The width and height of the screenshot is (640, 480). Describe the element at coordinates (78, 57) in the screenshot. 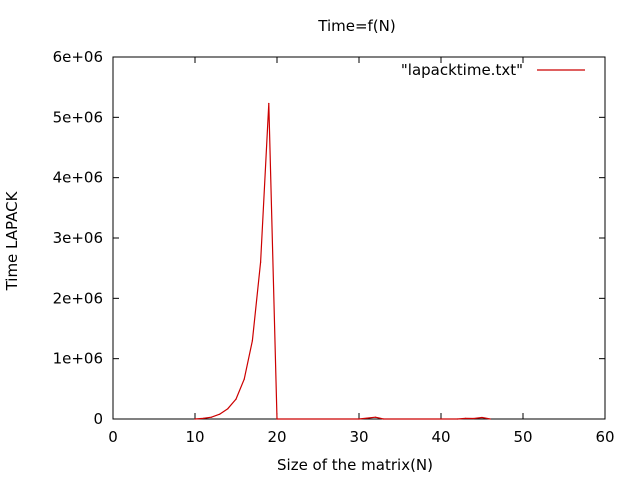

I see `y-tick-label: 6e+06` at that location.